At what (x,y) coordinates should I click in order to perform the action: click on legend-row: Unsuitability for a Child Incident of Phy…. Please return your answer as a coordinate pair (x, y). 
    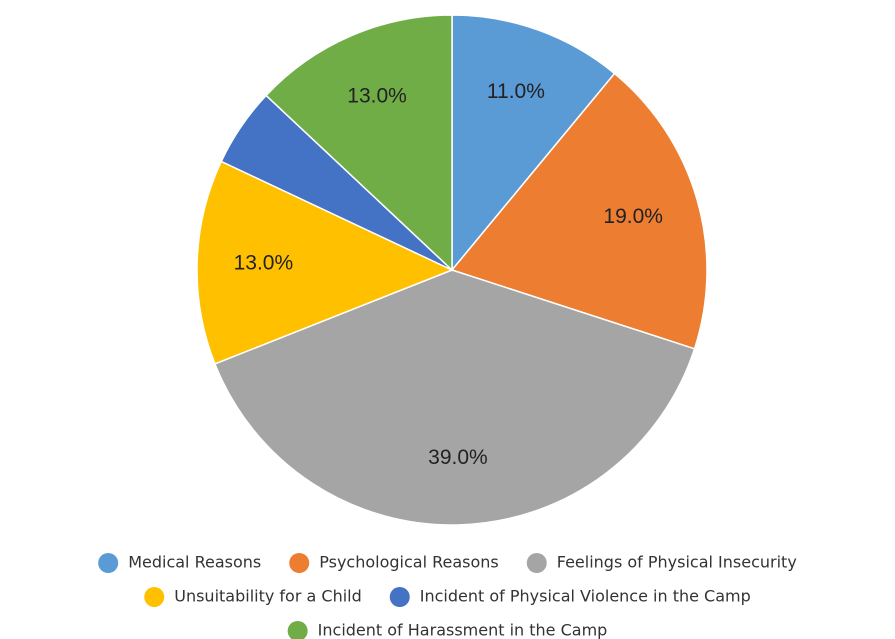
    Looking at the image, I should click on (447, 597).